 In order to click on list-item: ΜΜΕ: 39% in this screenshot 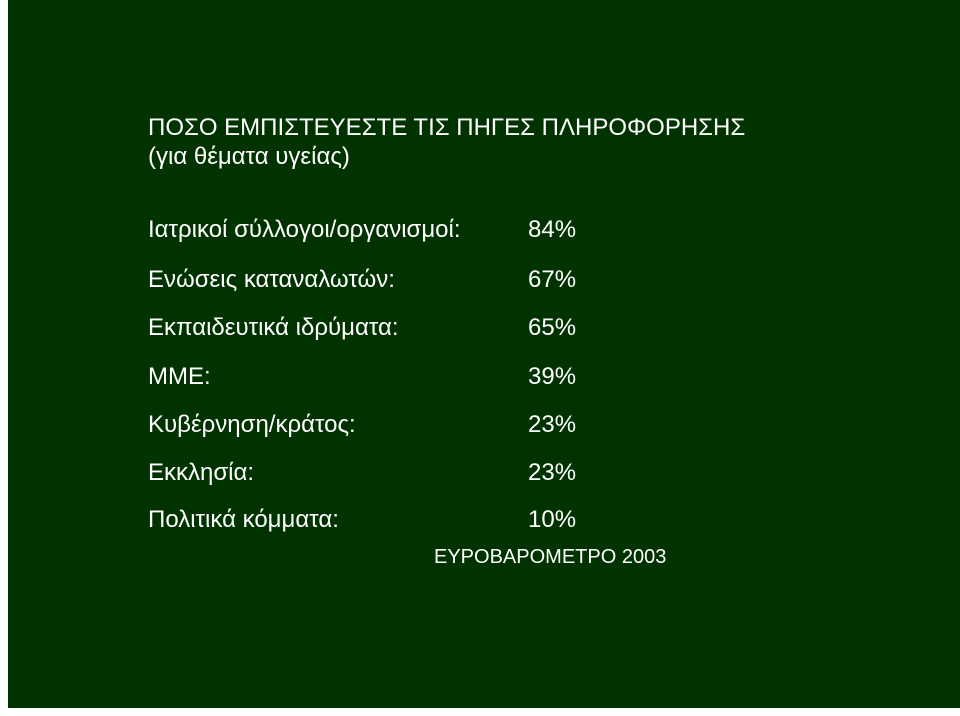, I will do `click(368, 377)`.